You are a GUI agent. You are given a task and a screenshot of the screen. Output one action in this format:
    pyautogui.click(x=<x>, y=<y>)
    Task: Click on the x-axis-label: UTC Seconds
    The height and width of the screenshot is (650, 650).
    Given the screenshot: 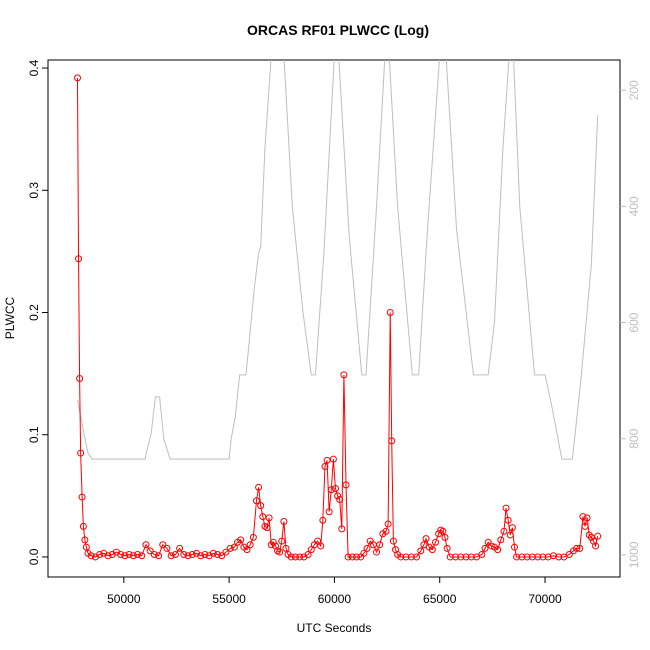 What is the action you would take?
    pyautogui.click(x=334, y=628)
    